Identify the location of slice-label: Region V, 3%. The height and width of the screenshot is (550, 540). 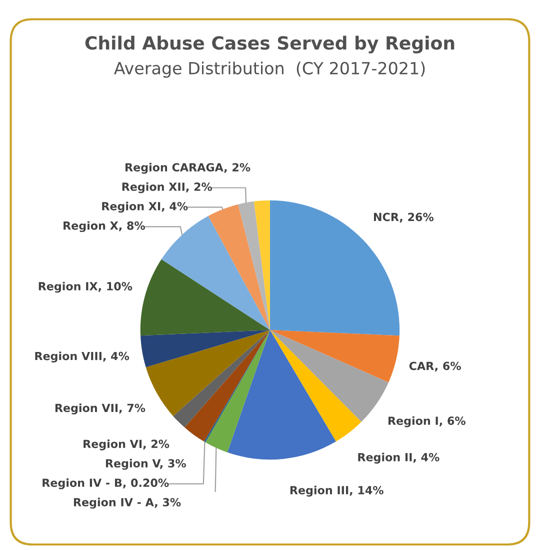
(146, 464).